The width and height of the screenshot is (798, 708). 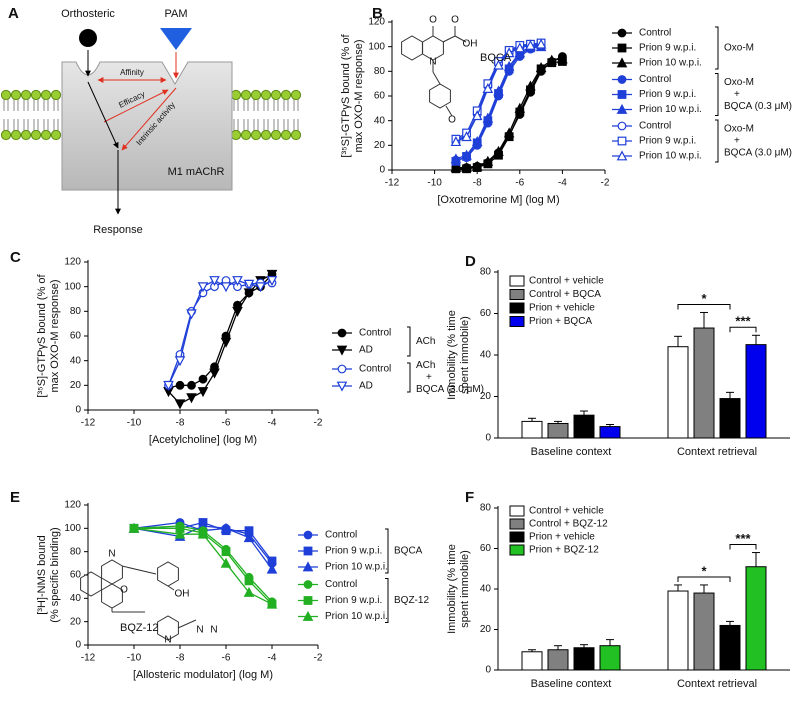 I want to click on series-line, so click(x=509, y=115).